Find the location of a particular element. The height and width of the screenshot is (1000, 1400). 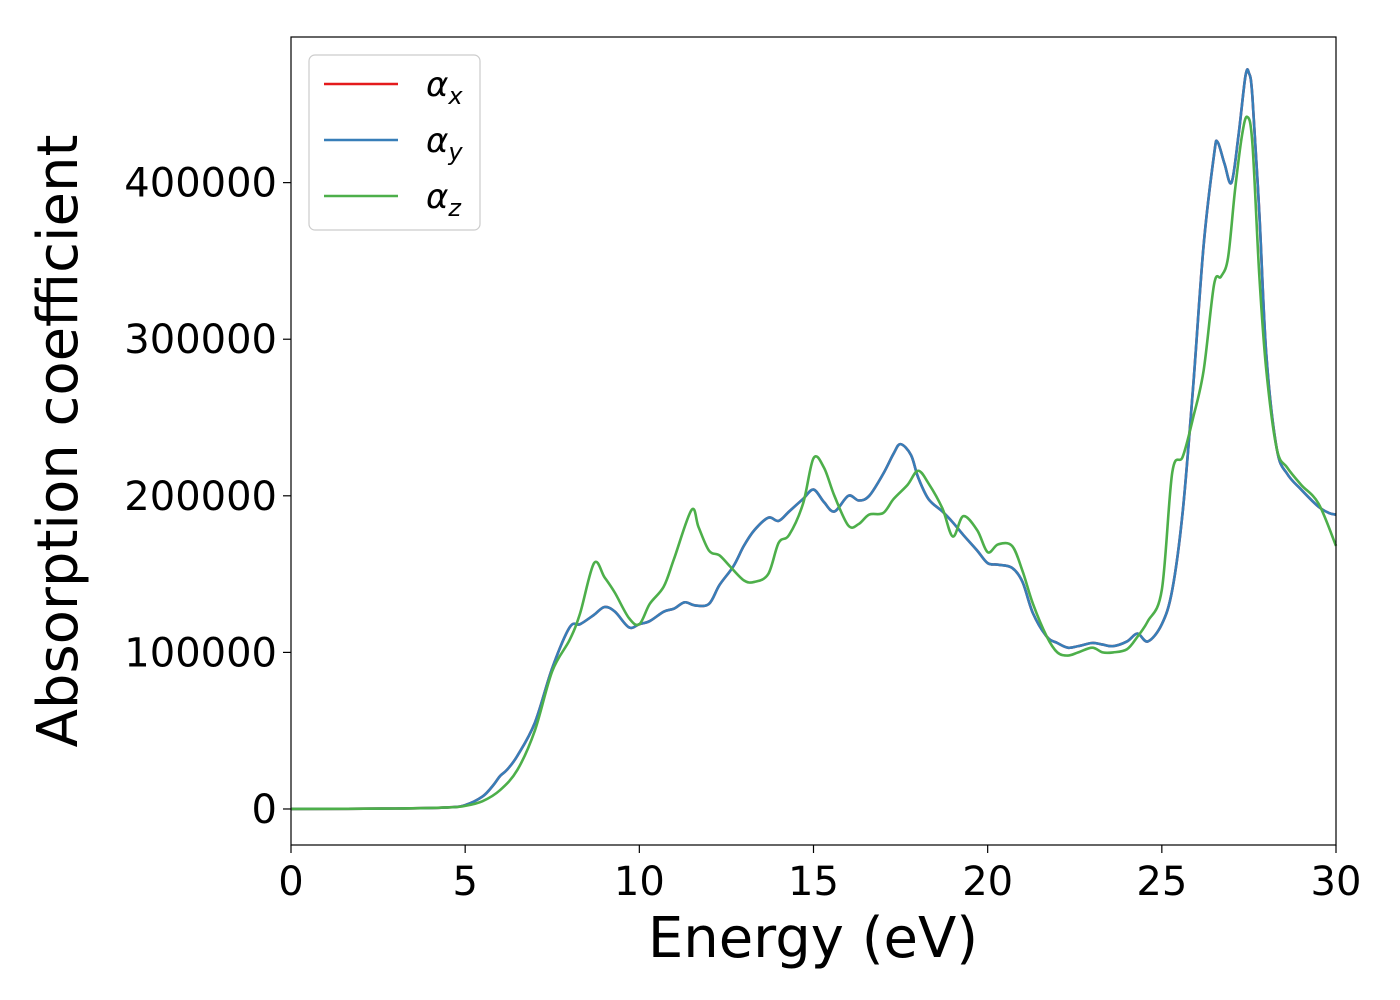

y-tick-label: 100000 is located at coordinates (200, 653).